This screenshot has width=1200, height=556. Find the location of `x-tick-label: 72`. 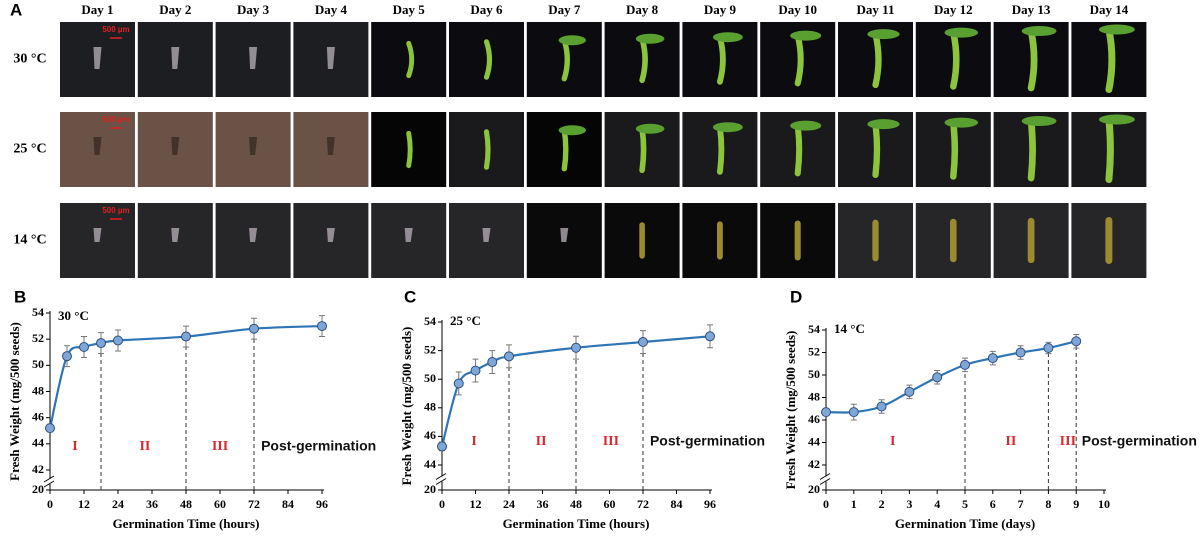

x-tick-label: 72 is located at coordinates (643, 504).